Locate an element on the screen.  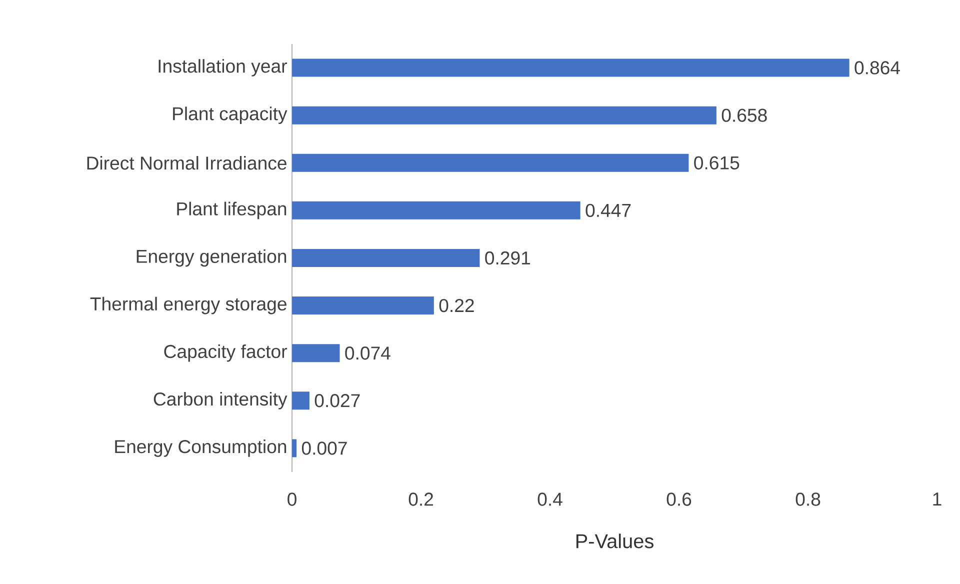
data-label: 0.658 is located at coordinates (744, 115).